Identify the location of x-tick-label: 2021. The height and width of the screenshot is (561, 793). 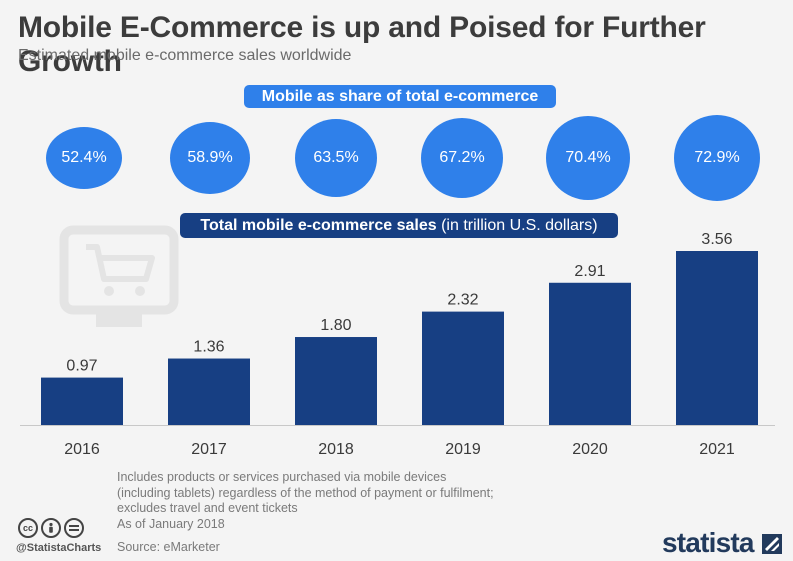
(717, 449).